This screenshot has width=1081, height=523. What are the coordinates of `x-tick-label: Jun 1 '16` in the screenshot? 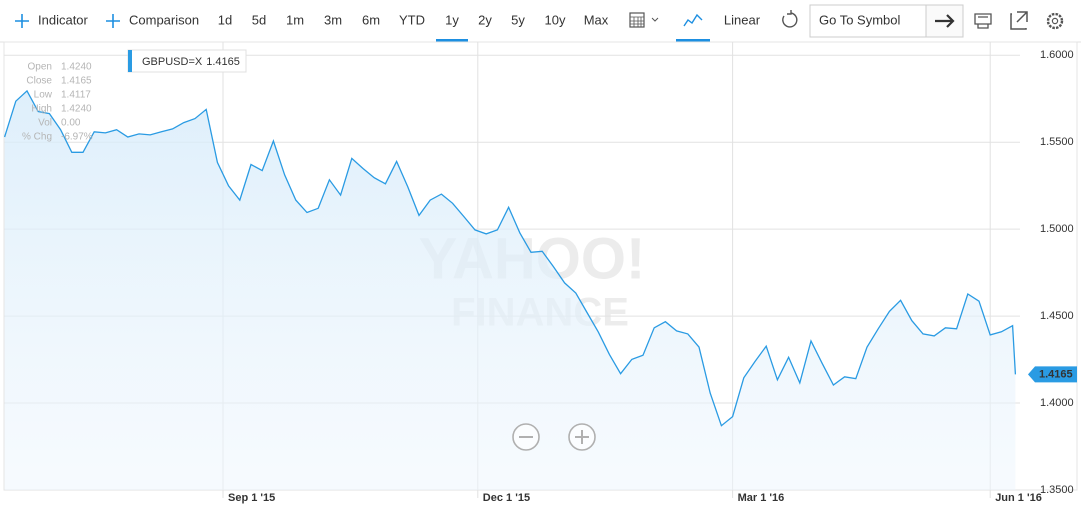 It's located at (1018, 498).